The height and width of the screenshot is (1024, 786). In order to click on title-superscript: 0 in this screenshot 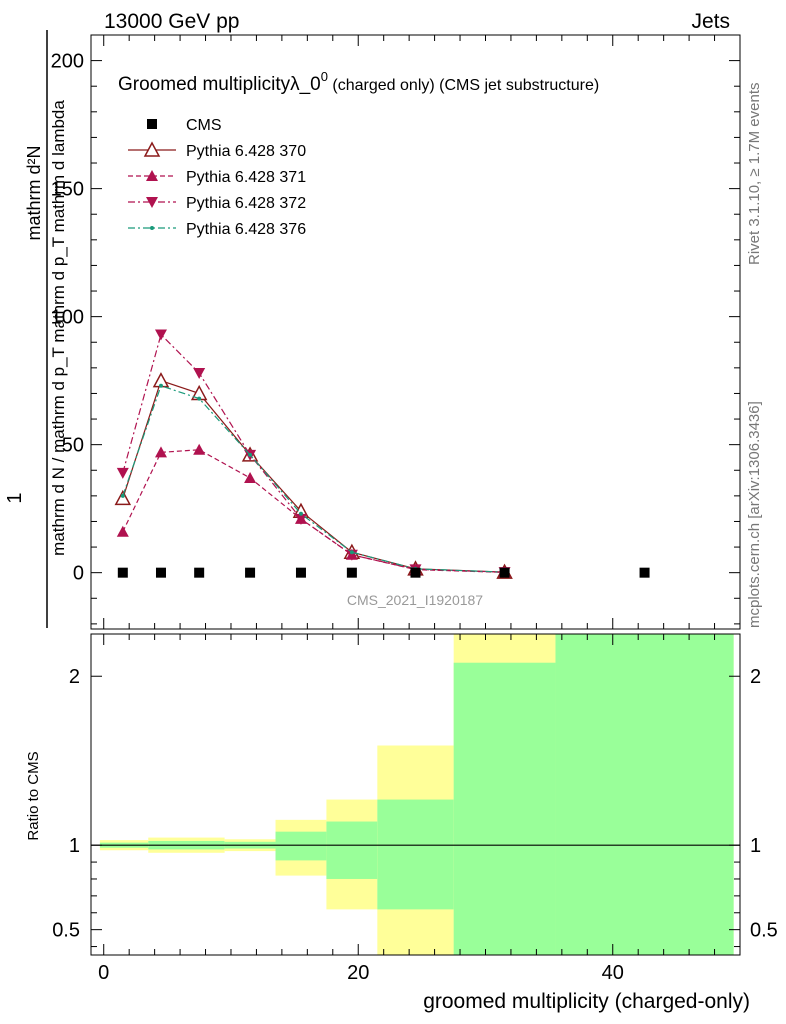, I will do `click(324, 76)`.